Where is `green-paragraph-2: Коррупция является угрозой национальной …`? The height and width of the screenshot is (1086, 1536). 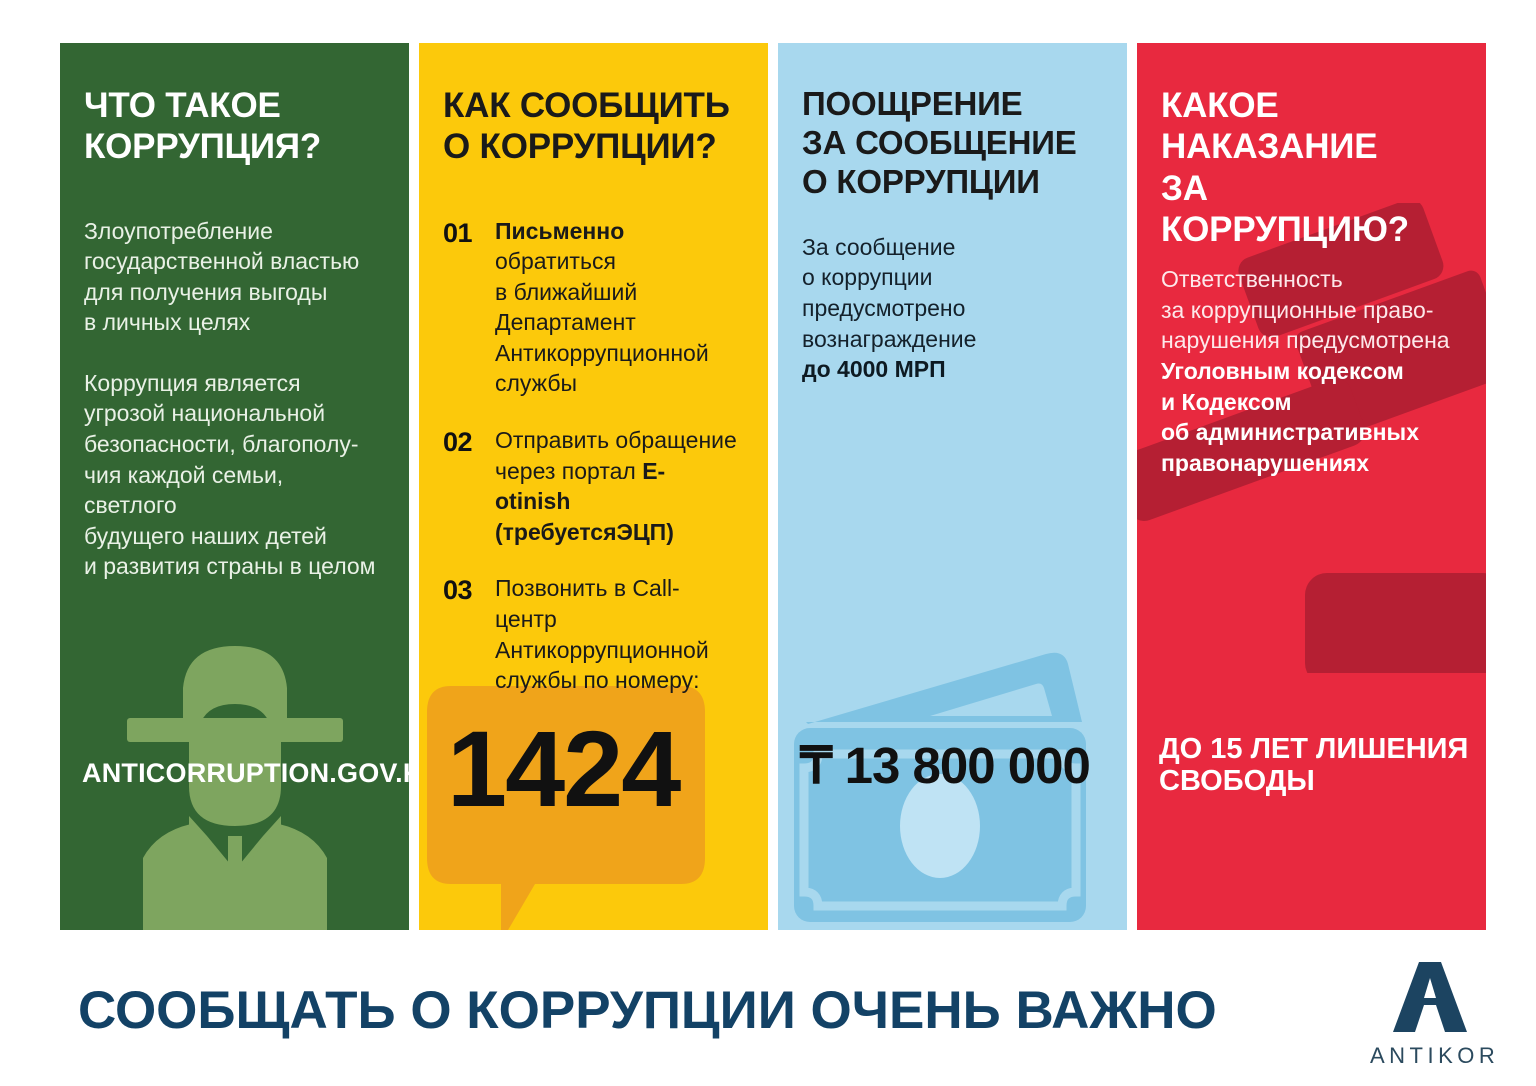
green-paragraph-2: Коррупция является угрозой национальной … is located at coordinates (230, 474).